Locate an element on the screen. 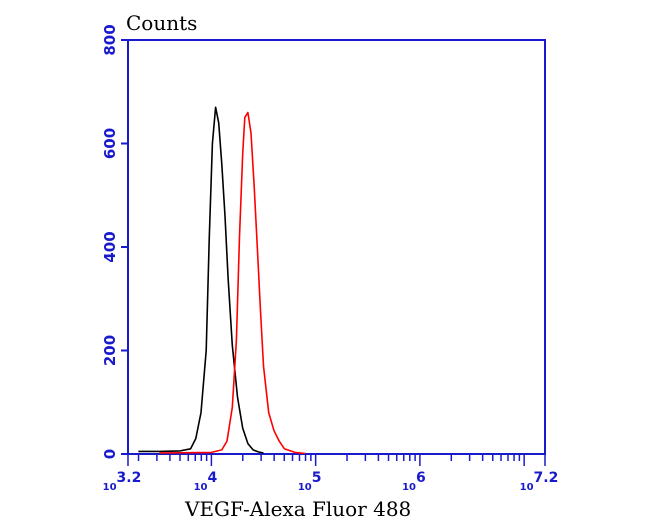 Image resolution: width=650 pixels, height=532 pixels. x-tick-label: 10⁴ is located at coordinates (206, 481).